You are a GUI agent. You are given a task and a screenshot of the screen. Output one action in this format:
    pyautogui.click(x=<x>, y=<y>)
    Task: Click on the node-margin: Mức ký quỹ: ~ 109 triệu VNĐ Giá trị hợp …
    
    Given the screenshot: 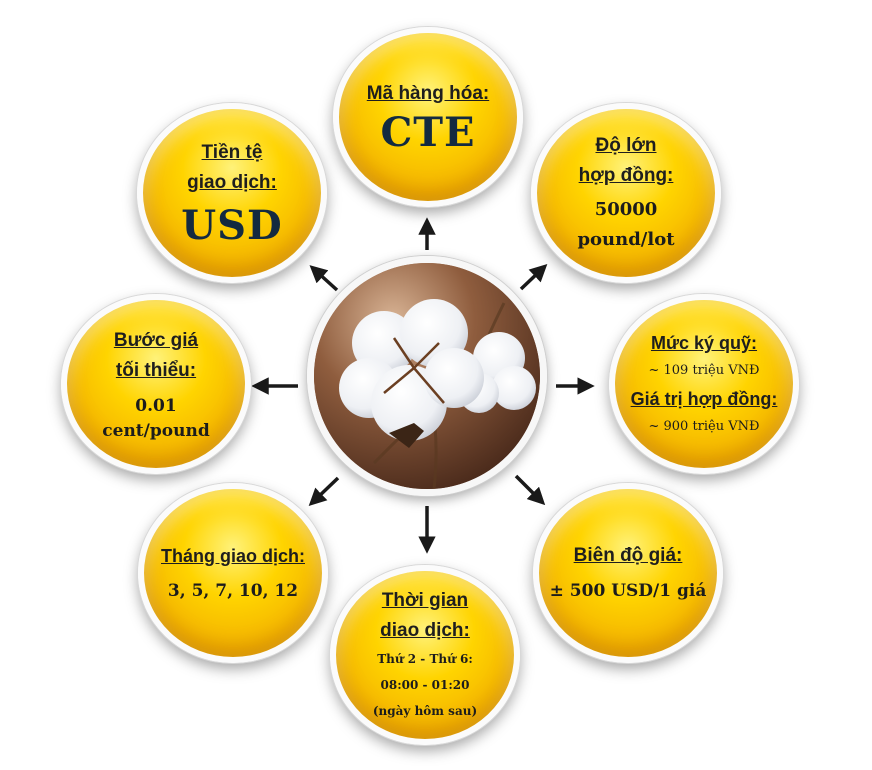 What is the action you would take?
    pyautogui.click(x=704, y=384)
    